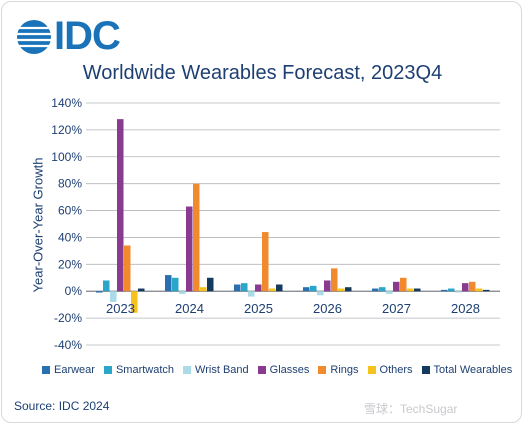 This screenshot has width=525, height=426. What do you see at coordinates (68, 345) in the screenshot?
I see `y-tick-label: -40%` at bounding box center [68, 345].